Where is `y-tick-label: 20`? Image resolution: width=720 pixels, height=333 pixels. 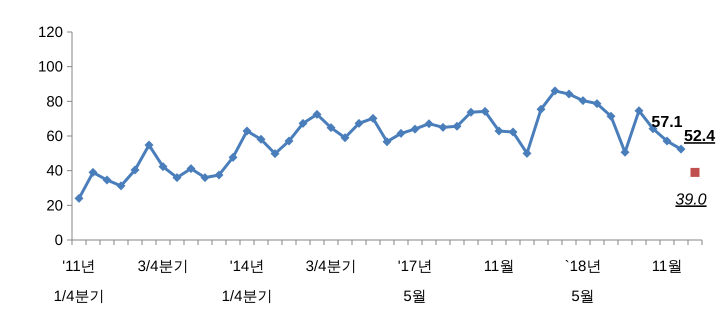
y-tick-label: 20 is located at coordinates (54, 205).